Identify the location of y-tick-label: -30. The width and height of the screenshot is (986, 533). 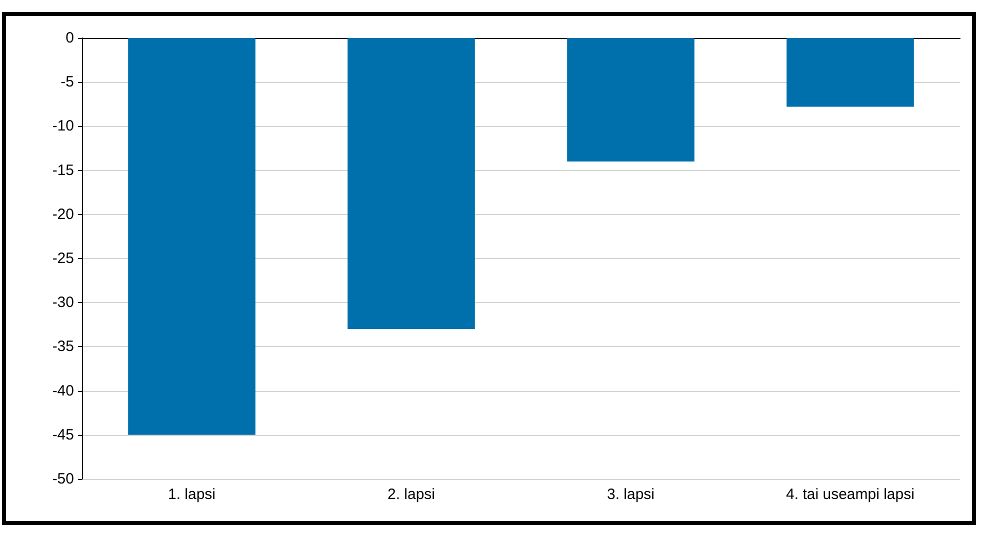
(63, 303).